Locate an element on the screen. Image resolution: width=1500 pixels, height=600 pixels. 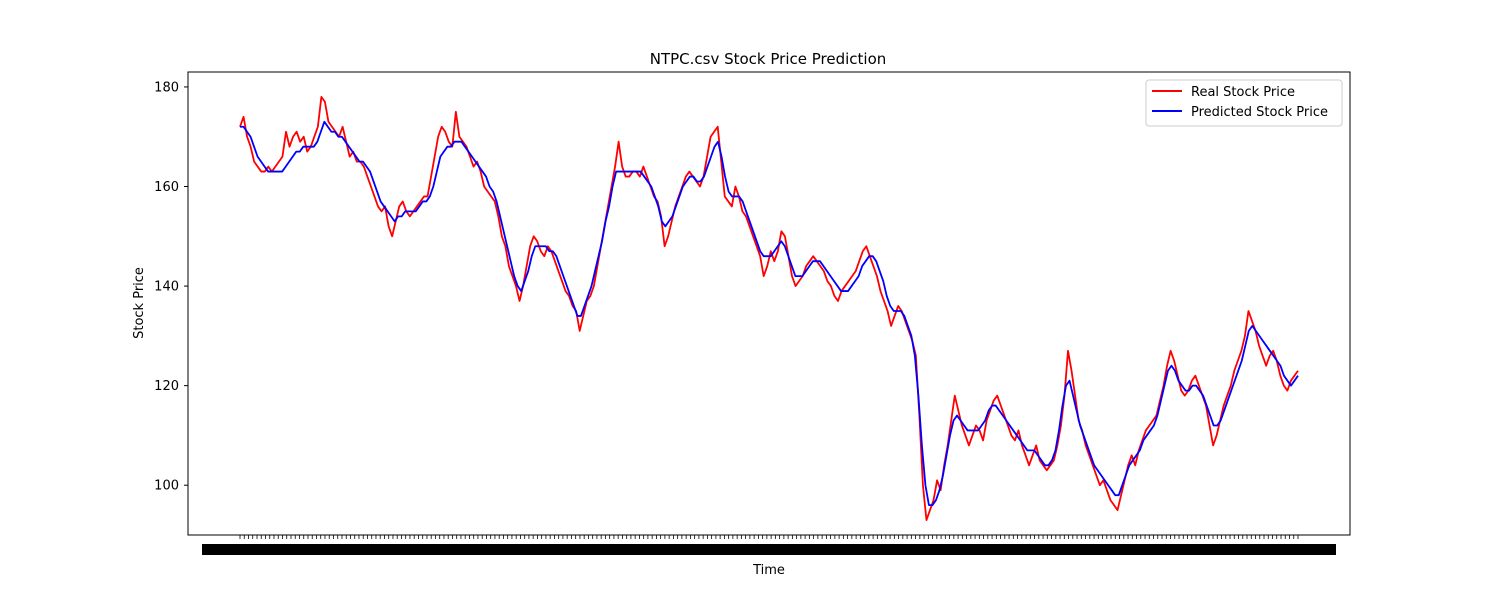
y-tick-label: 140 is located at coordinates (166, 287).